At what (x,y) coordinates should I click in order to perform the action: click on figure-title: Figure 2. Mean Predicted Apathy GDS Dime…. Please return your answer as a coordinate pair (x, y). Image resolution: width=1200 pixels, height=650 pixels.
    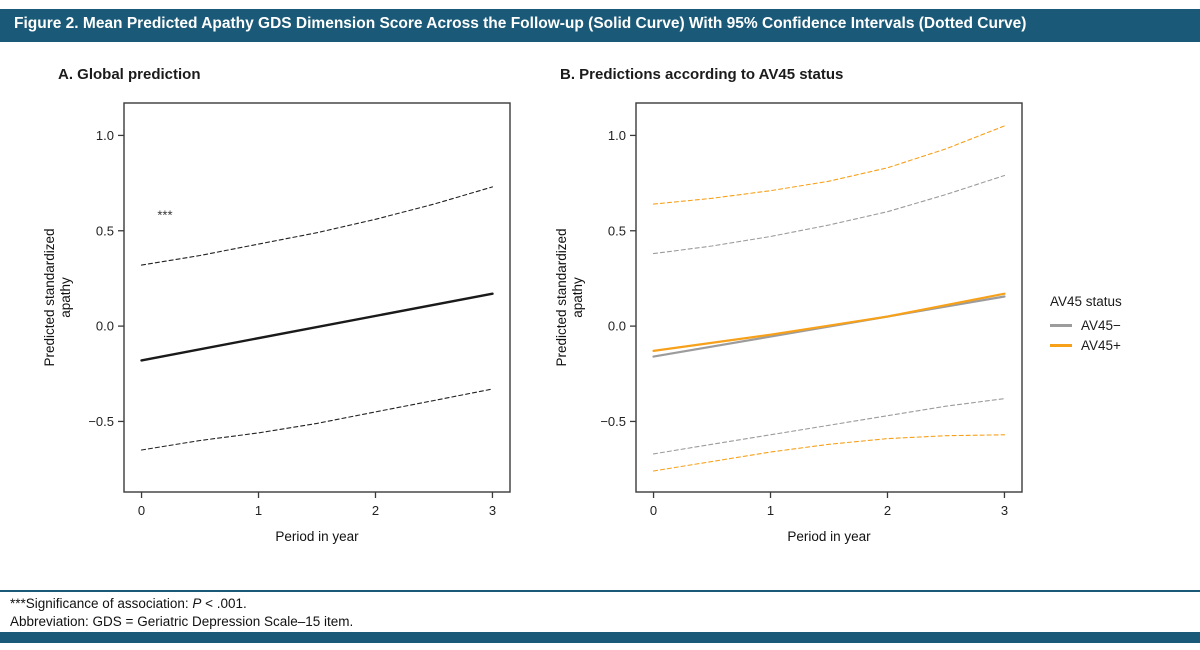
    Looking at the image, I should click on (520, 23).